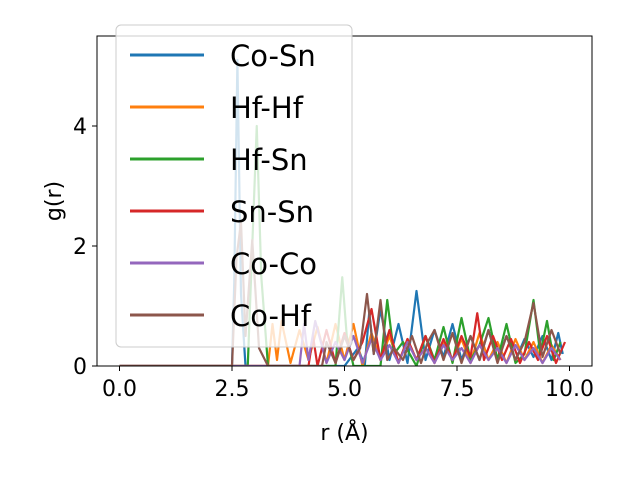 The image size is (640, 480). Describe the element at coordinates (273, 264) in the screenshot. I see `legend-label-co-co: Co-Co` at that location.